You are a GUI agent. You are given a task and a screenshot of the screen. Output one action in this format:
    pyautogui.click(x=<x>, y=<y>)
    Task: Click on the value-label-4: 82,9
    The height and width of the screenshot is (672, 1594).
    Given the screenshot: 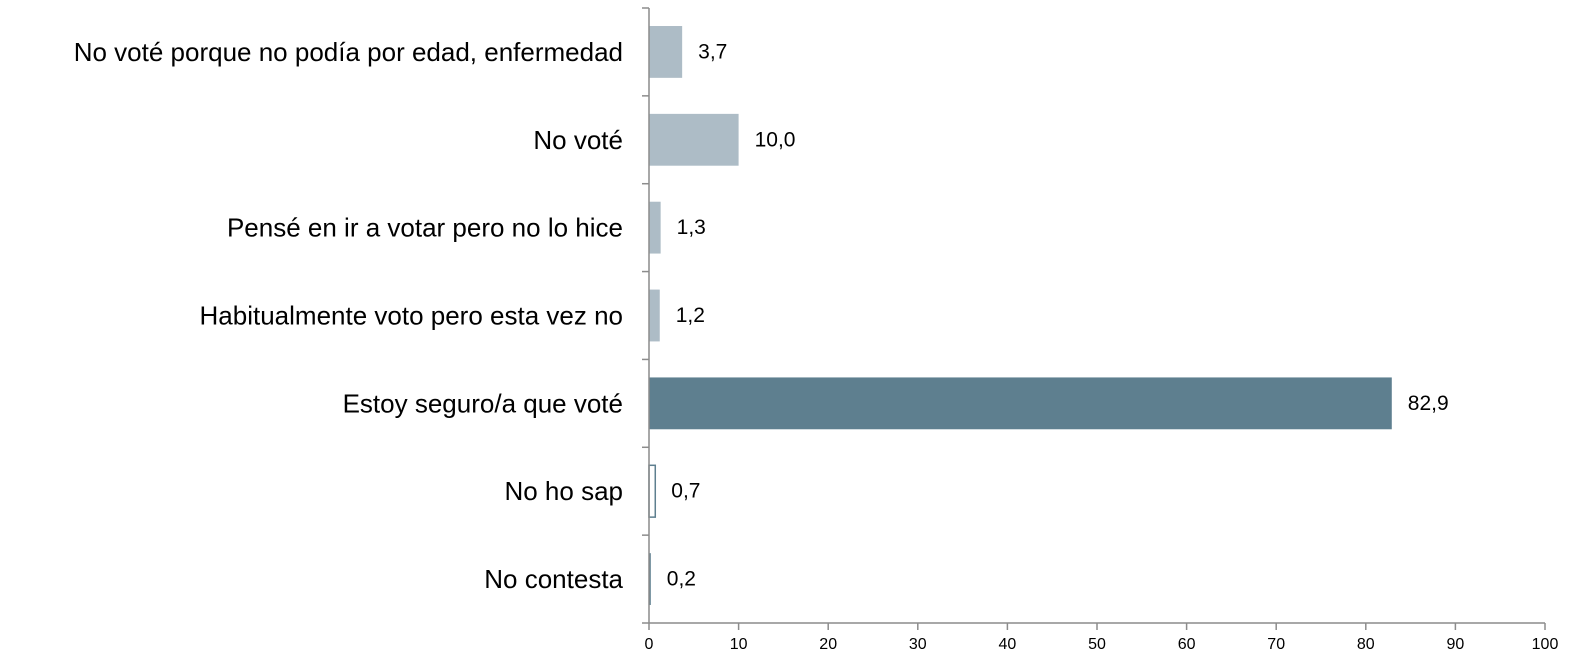 What is the action you would take?
    pyautogui.click(x=1428, y=403)
    